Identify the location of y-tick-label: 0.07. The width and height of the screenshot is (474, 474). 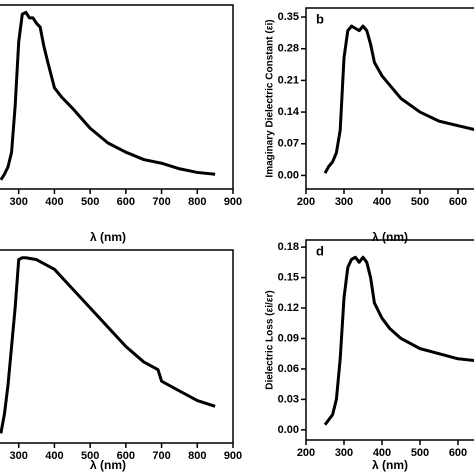
(288, 144).